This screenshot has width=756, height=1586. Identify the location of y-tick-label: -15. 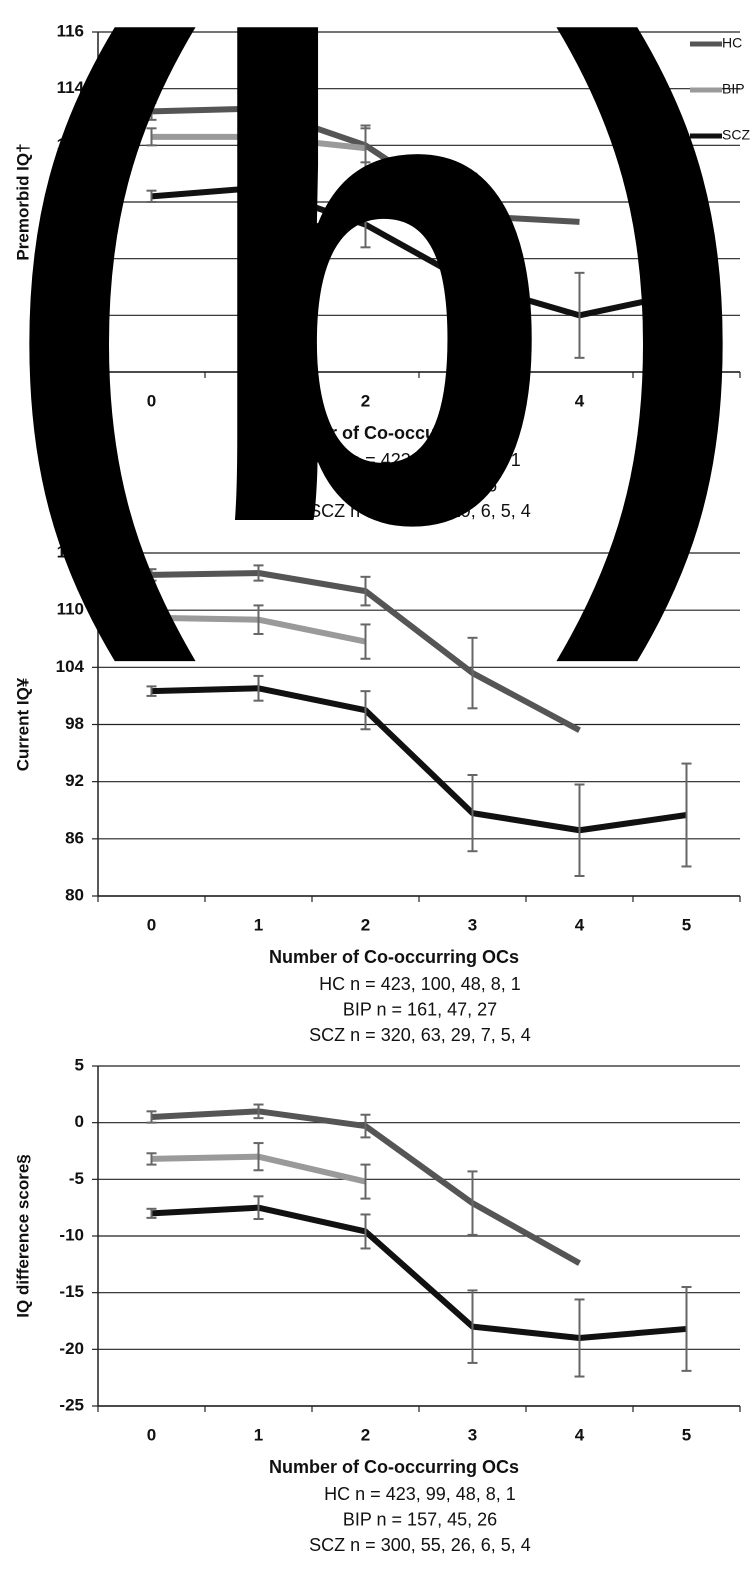
(71, 1291).